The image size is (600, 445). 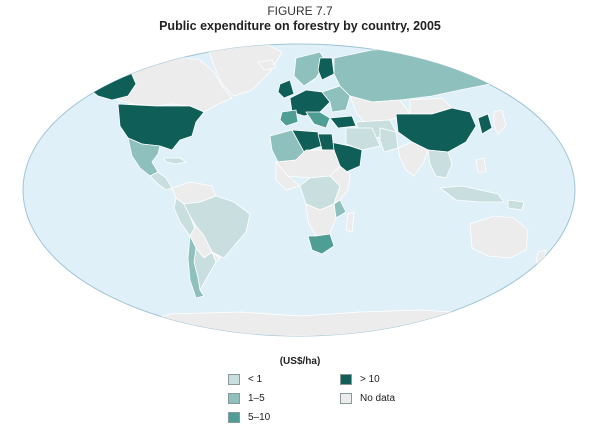 What do you see at coordinates (378, 398) in the screenshot?
I see `legend-label: No data` at bounding box center [378, 398].